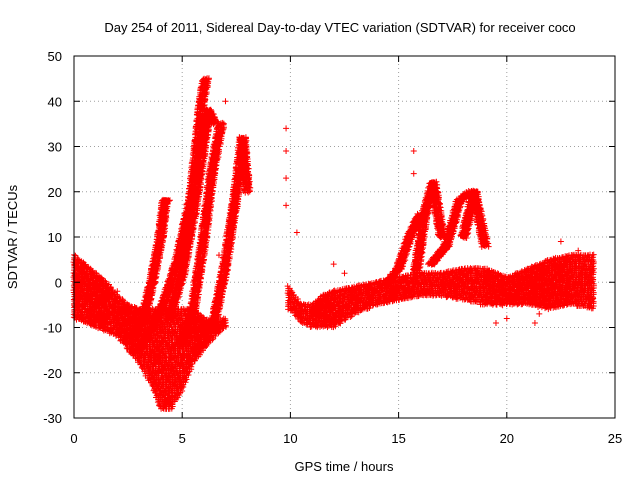 This screenshot has height=480, width=640. Describe the element at coordinates (440, 291) in the screenshot. I see `data-band` at that location.